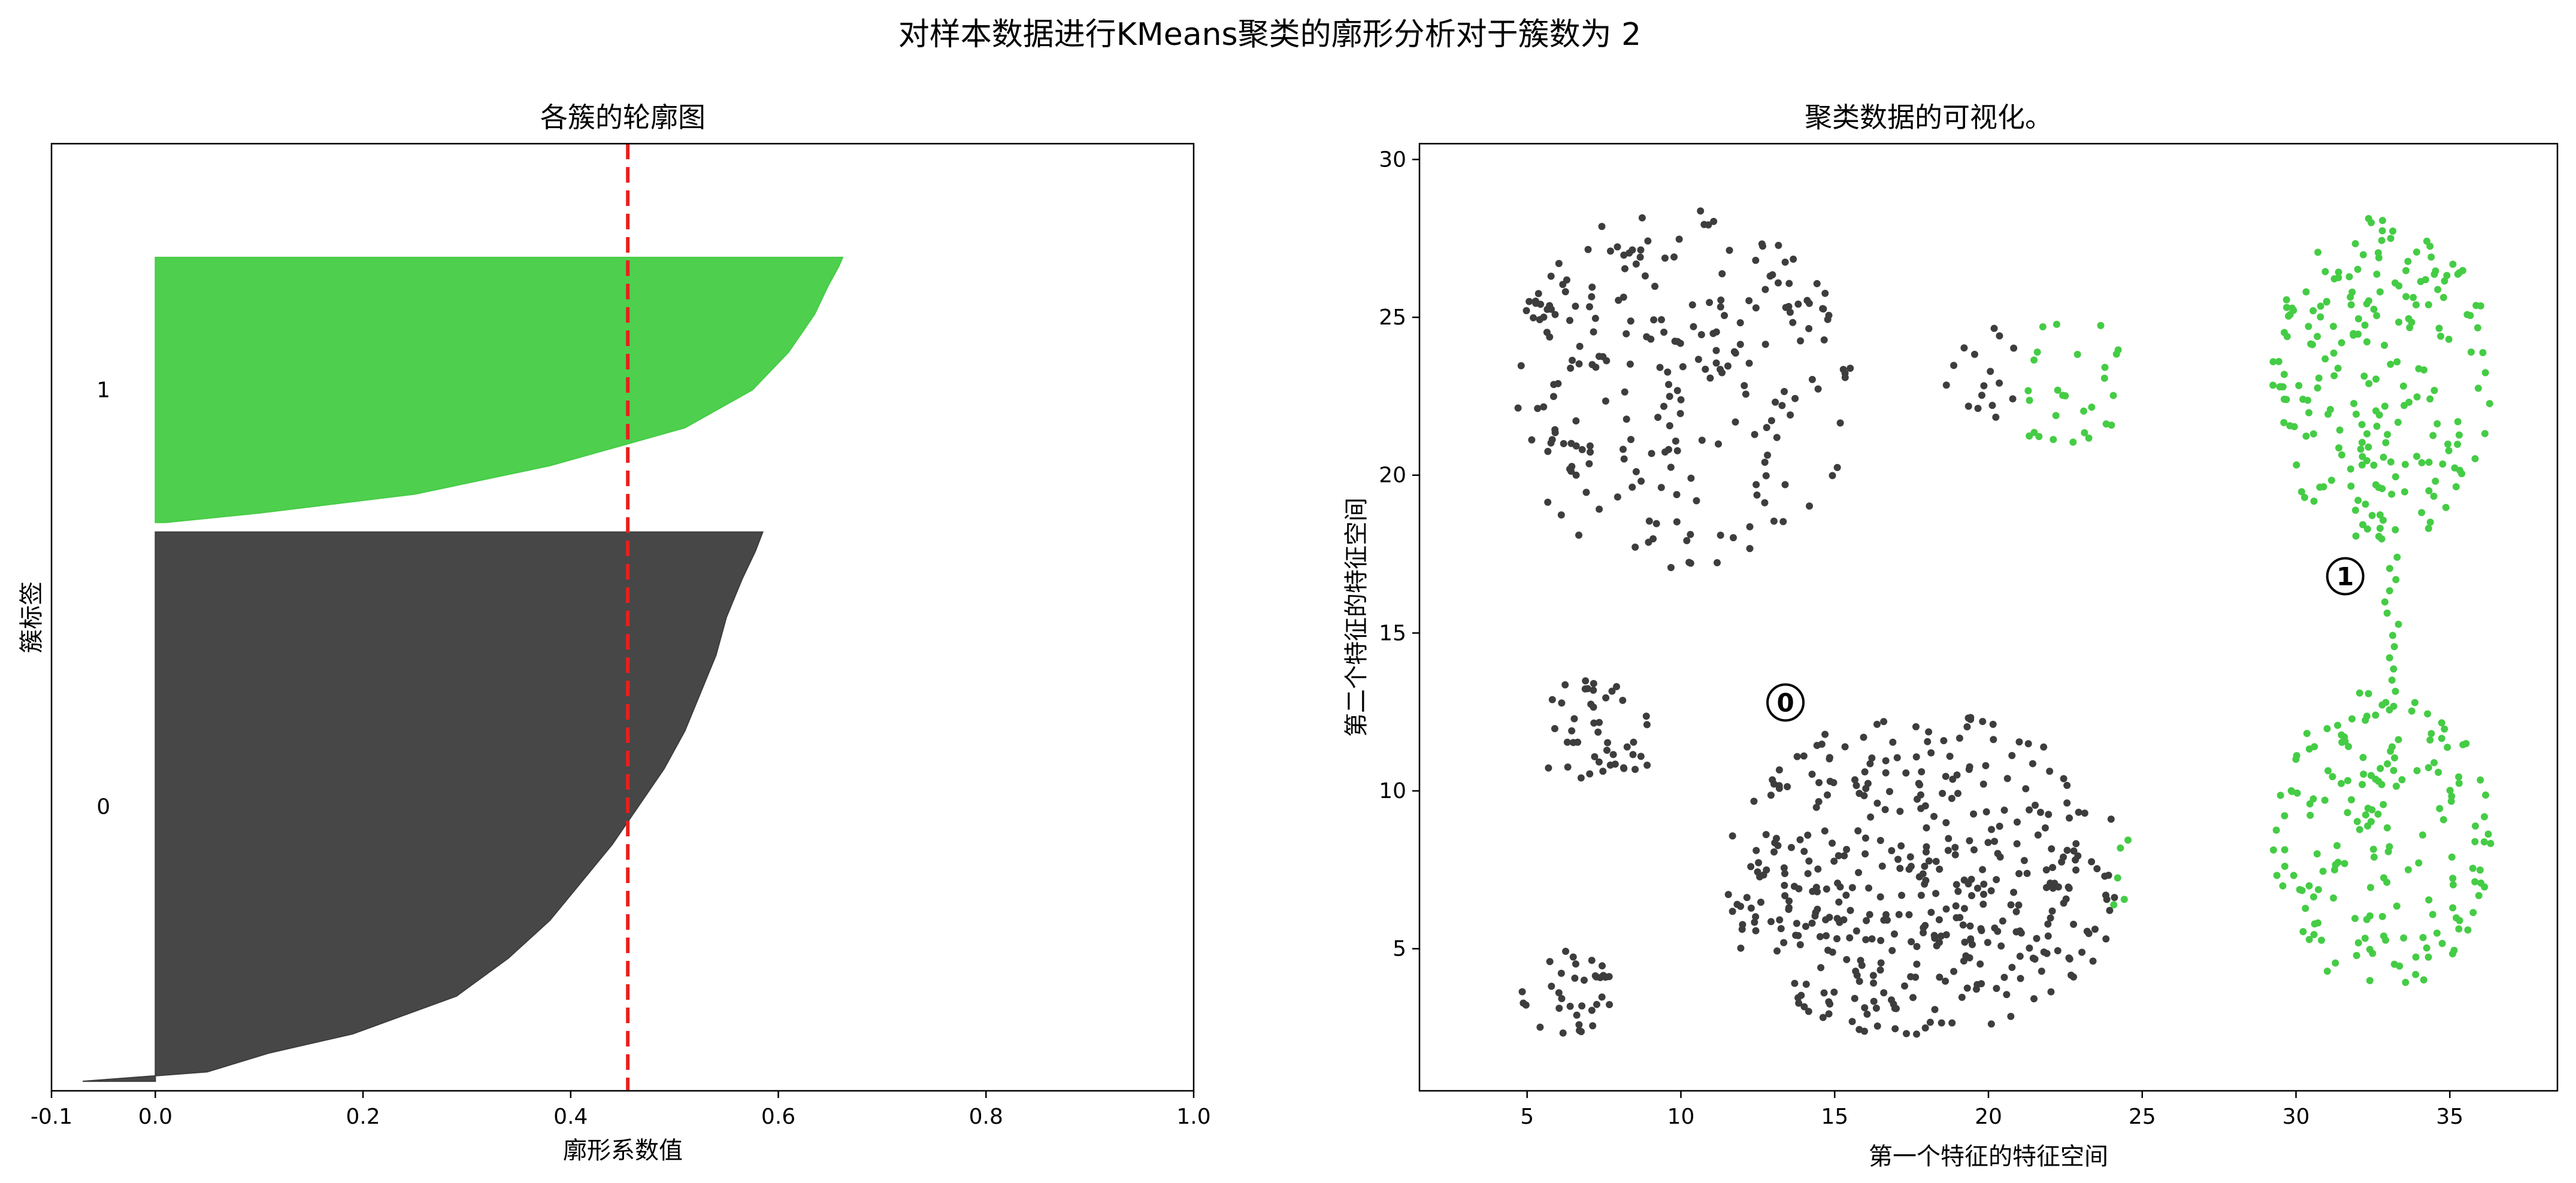  I want to click on scatter-x-tick-label: 35, so click(2449, 1117).